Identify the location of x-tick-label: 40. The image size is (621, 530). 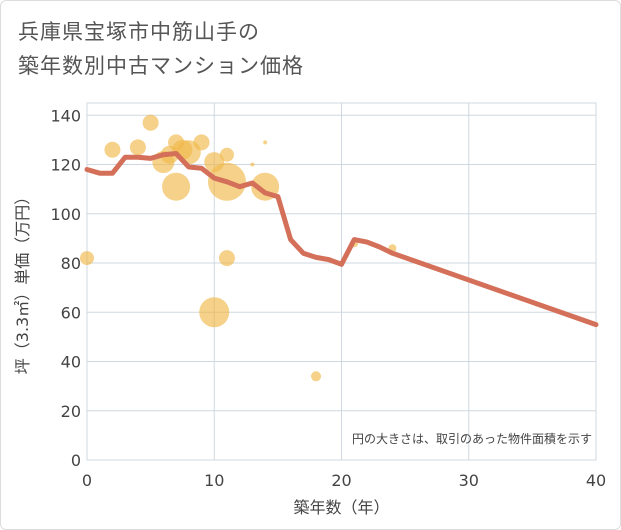
(596, 480).